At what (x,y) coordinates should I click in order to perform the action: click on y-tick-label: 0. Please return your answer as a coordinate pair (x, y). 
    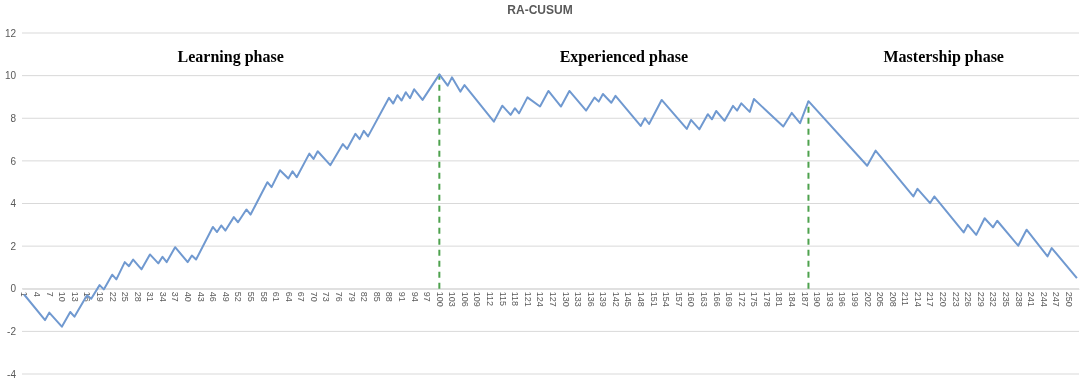
    Looking at the image, I should click on (13, 289).